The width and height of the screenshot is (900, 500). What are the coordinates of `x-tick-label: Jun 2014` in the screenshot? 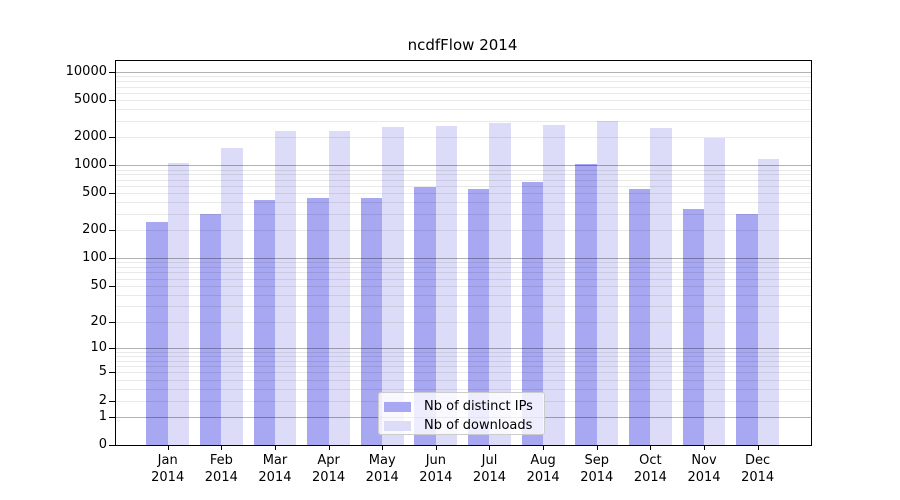 It's located at (436, 469).